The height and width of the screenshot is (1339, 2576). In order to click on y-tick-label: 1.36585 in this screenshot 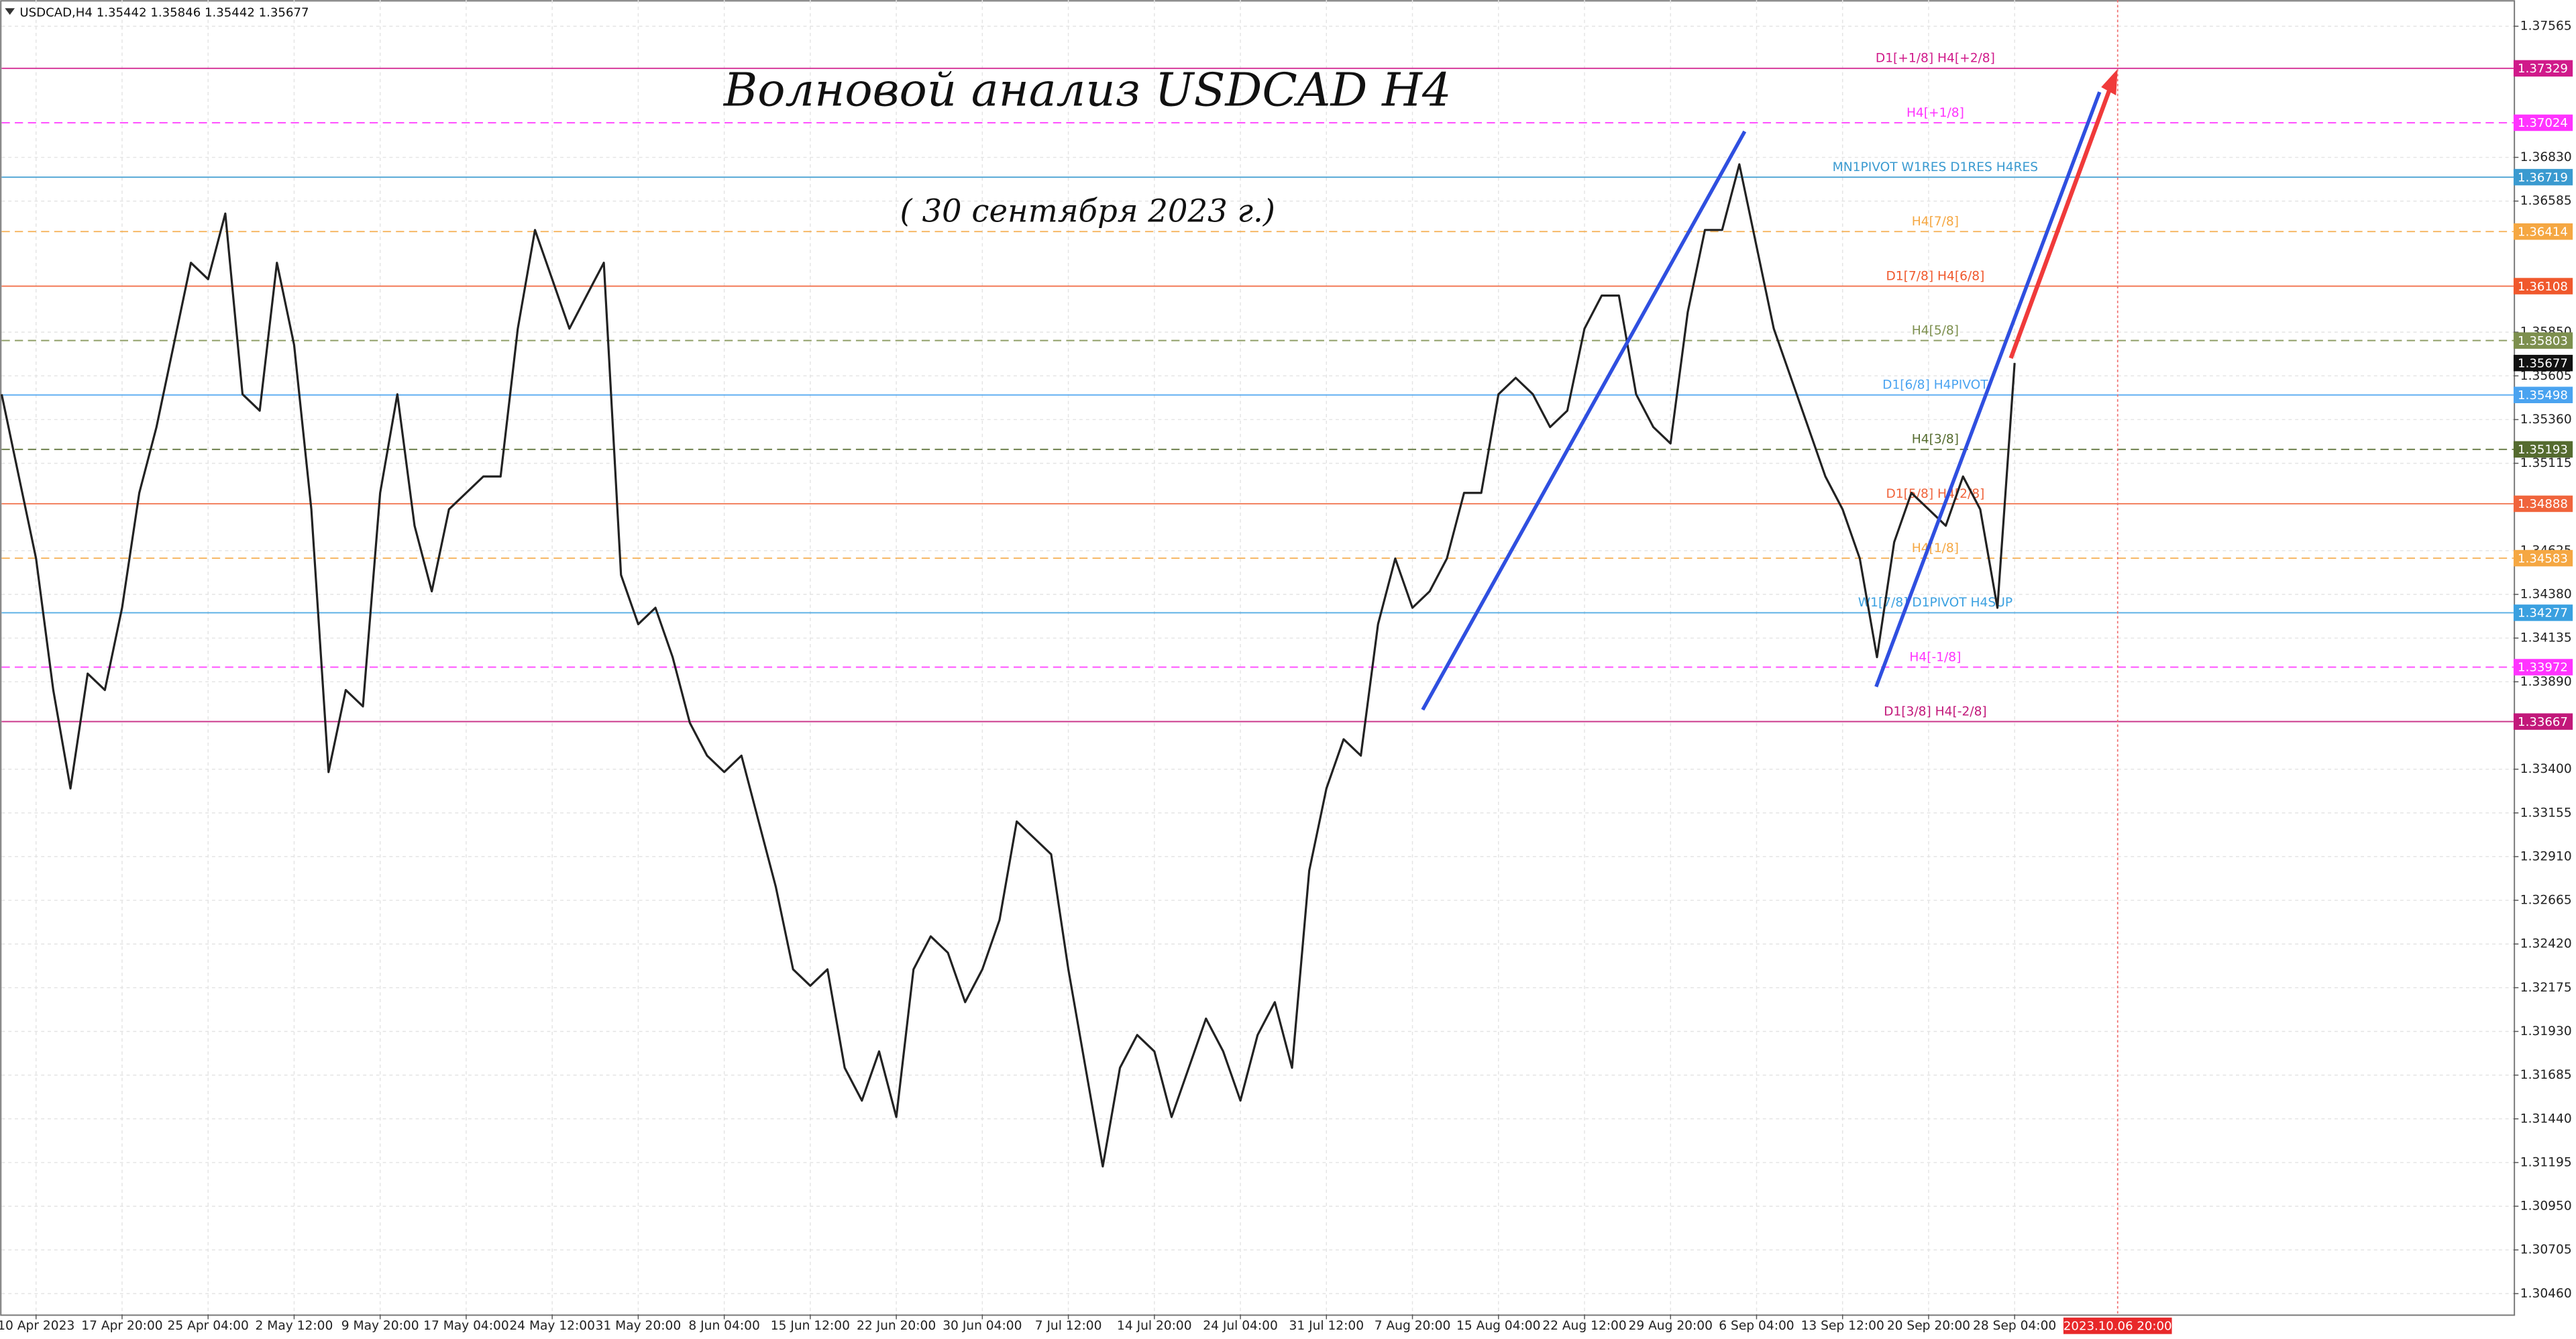, I will do `click(2546, 201)`.